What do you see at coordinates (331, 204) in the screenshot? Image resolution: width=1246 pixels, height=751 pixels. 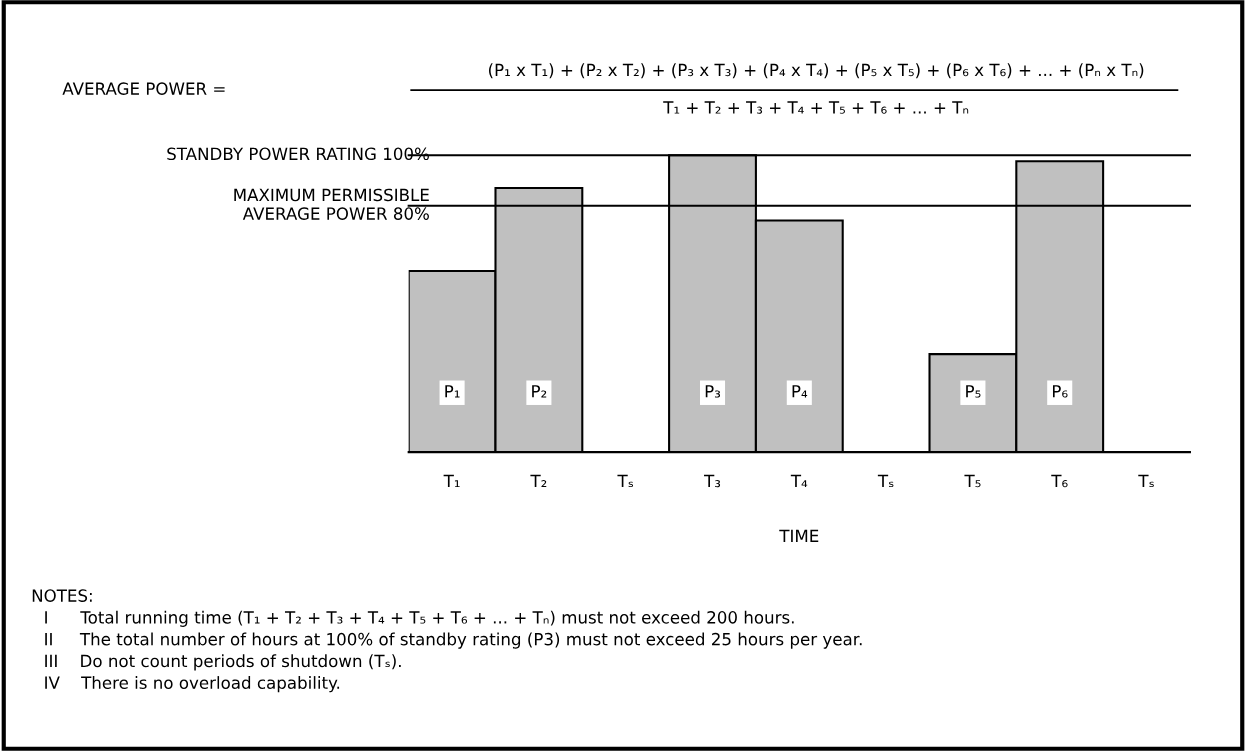 I see `ref-line-label: MAXIMUM PERMISSIBLE AVERAGE POWER 80%` at bounding box center [331, 204].